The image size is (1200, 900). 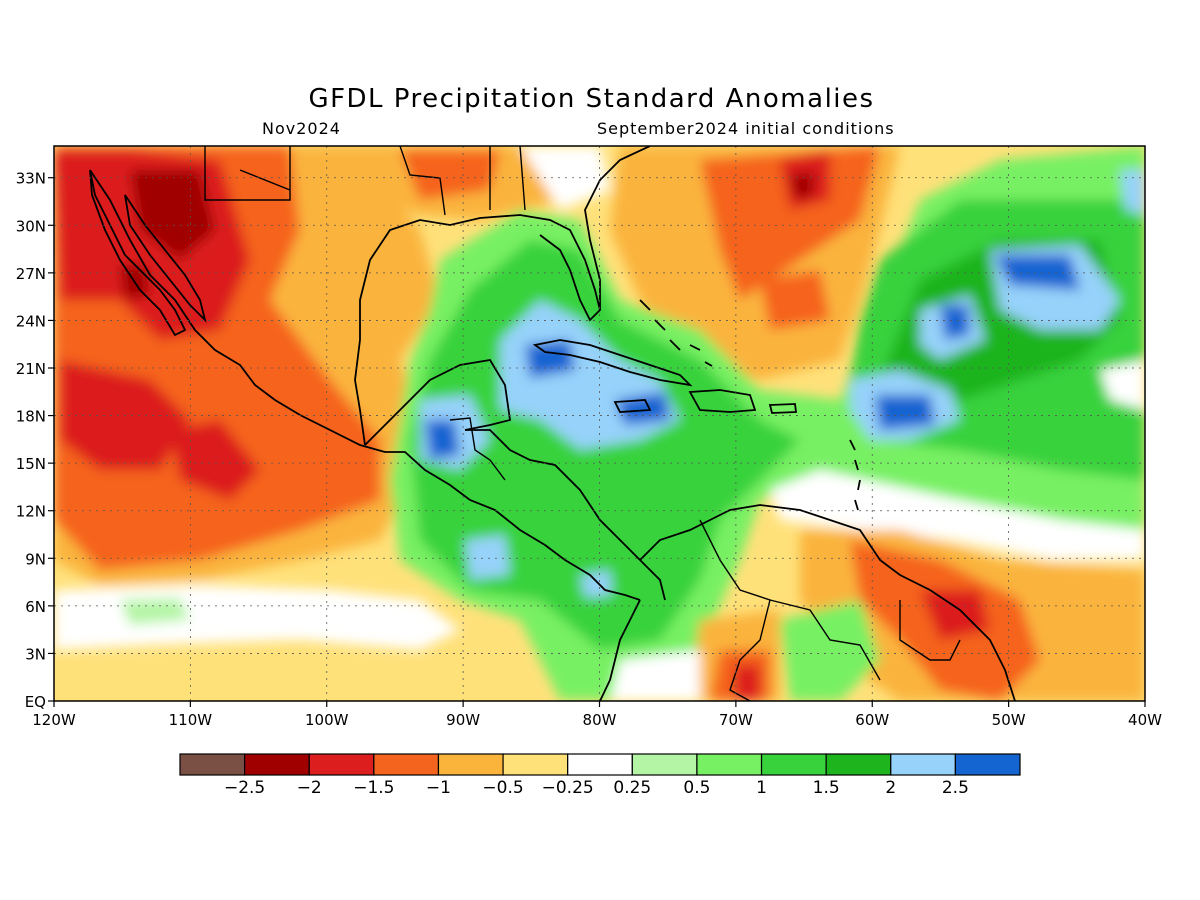 I want to click on map-title: GFDL Precipitation Standard Anomalies, so click(x=591, y=99).